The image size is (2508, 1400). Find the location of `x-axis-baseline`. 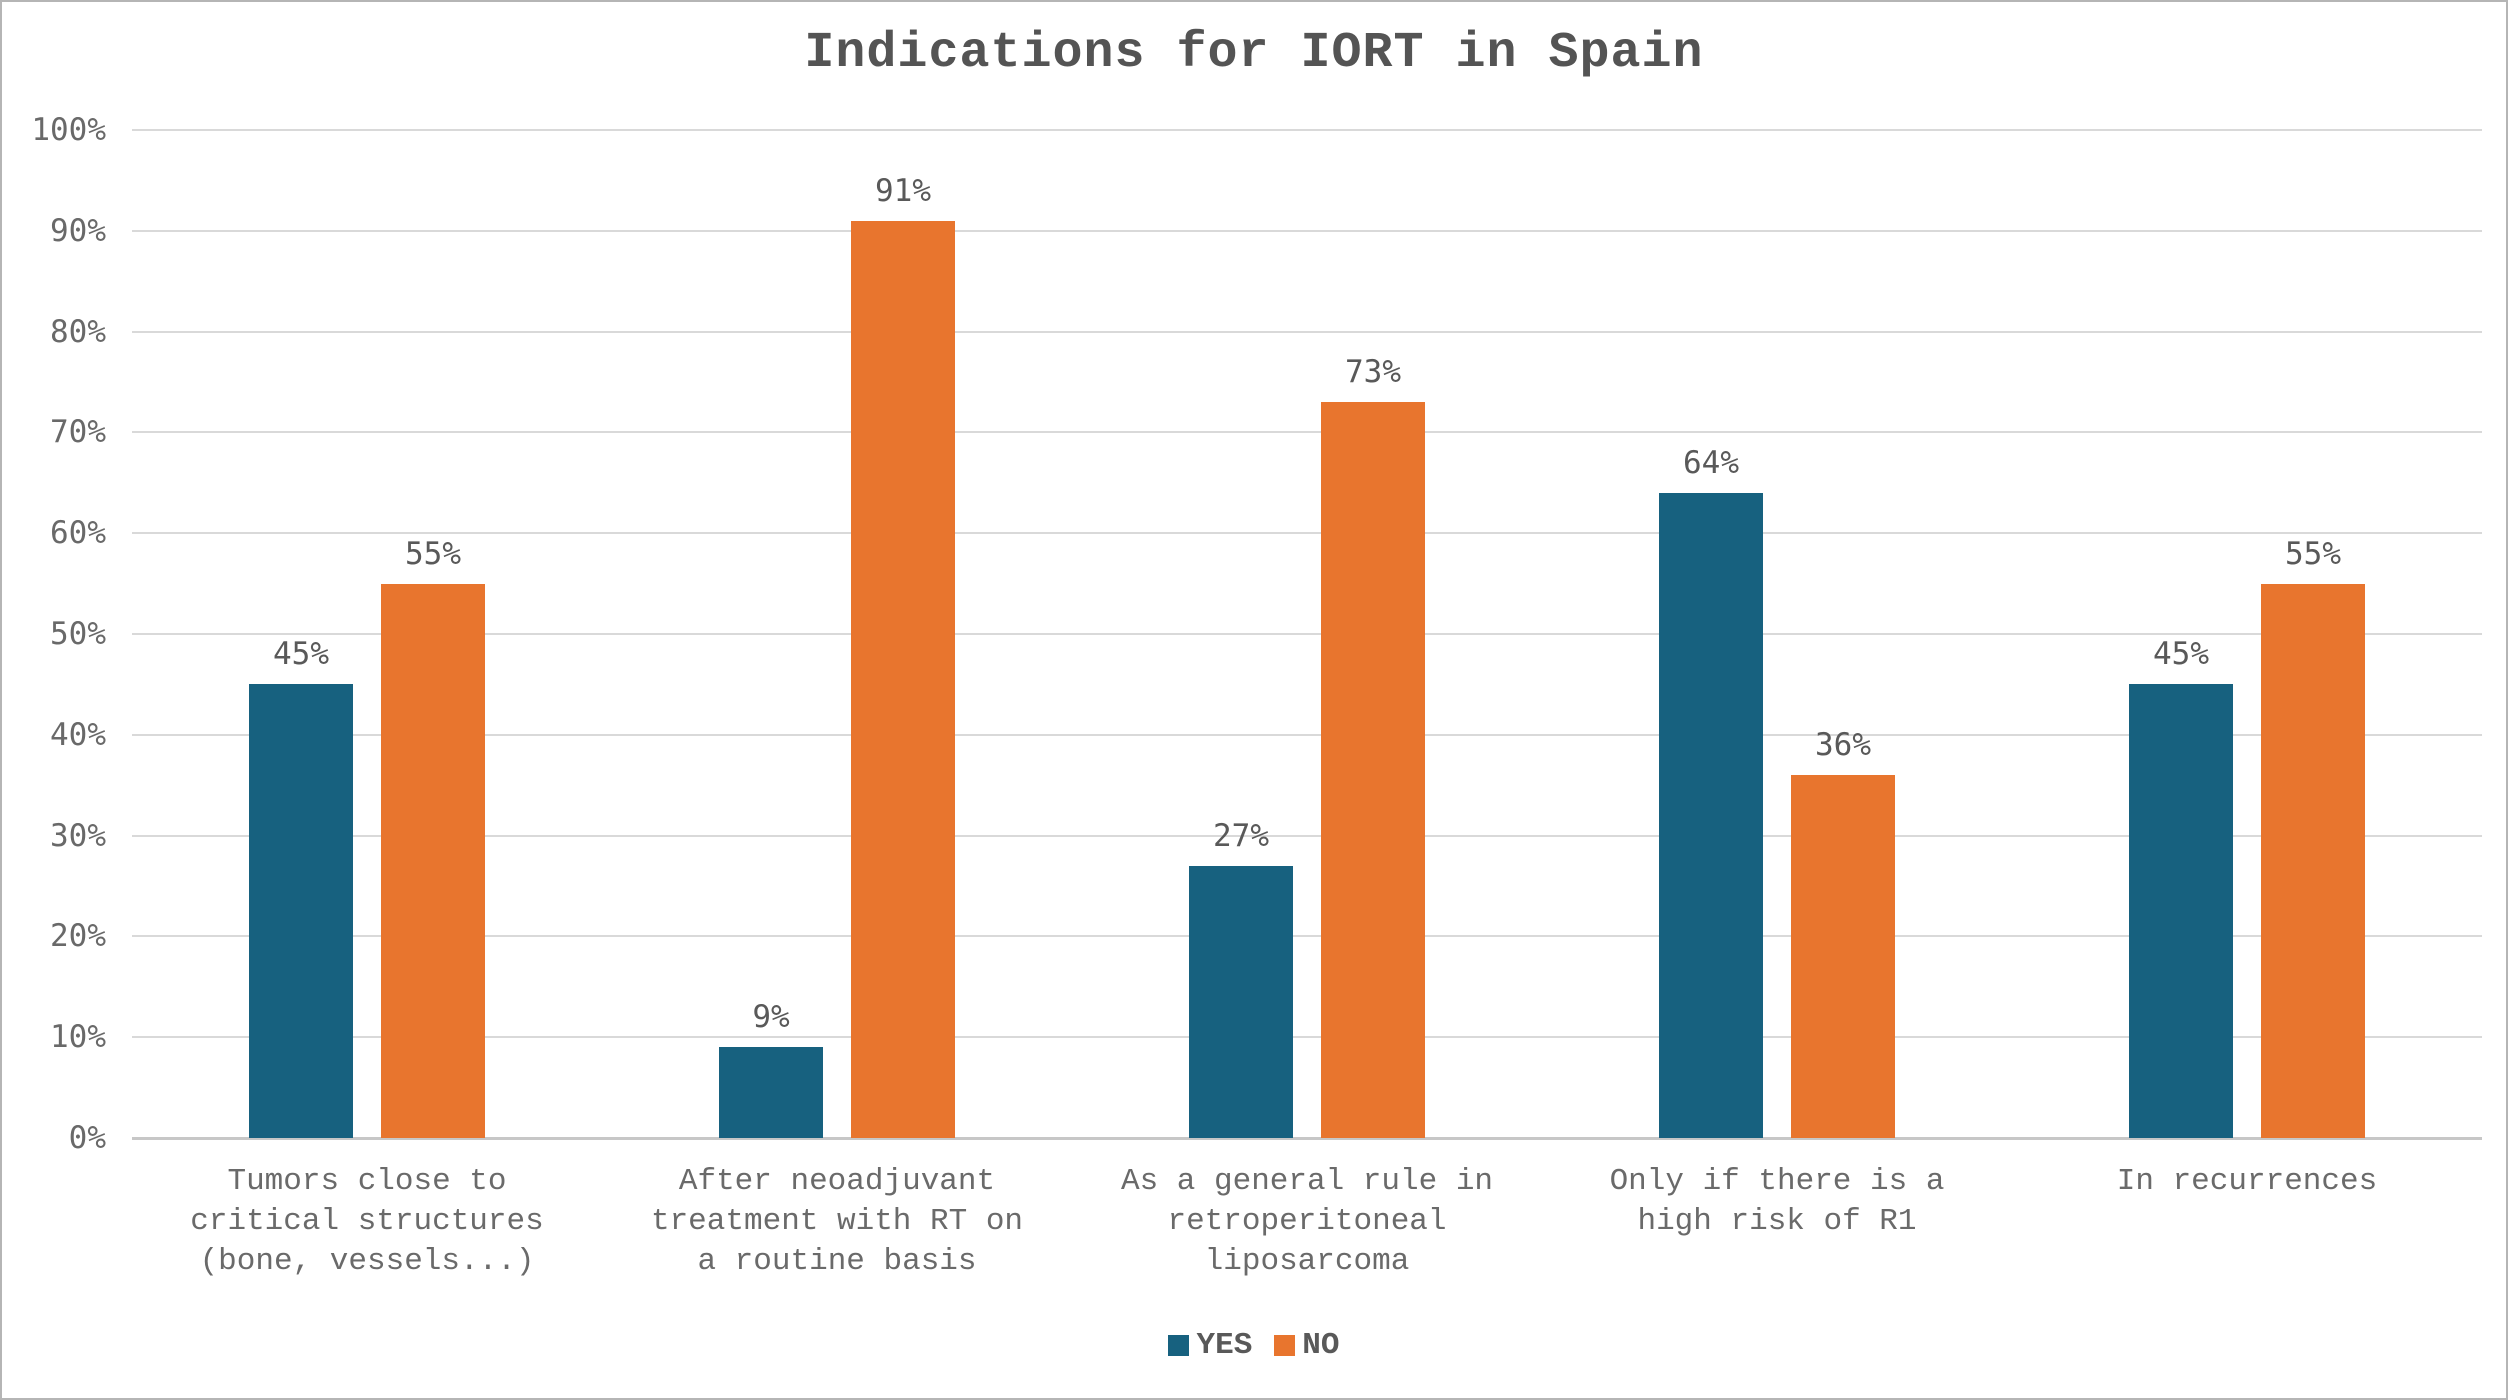

x-axis-baseline is located at coordinates (1307, 1138).